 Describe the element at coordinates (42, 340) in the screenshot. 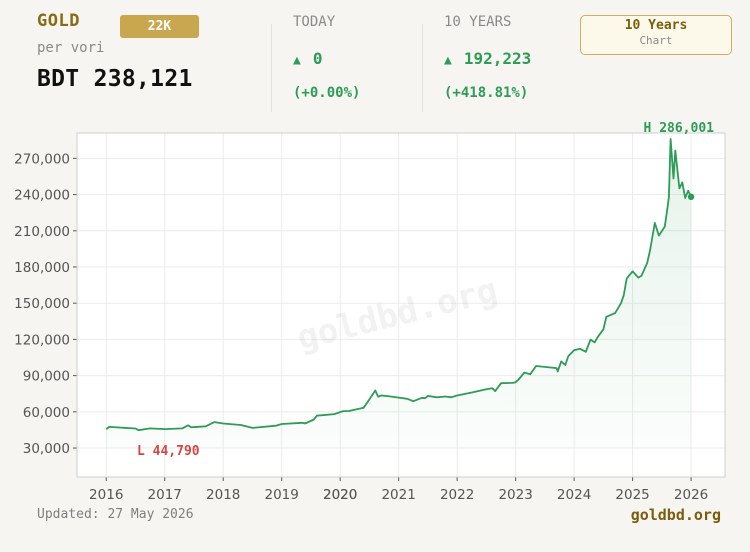

I see `y-tick-label: 120,000` at that location.